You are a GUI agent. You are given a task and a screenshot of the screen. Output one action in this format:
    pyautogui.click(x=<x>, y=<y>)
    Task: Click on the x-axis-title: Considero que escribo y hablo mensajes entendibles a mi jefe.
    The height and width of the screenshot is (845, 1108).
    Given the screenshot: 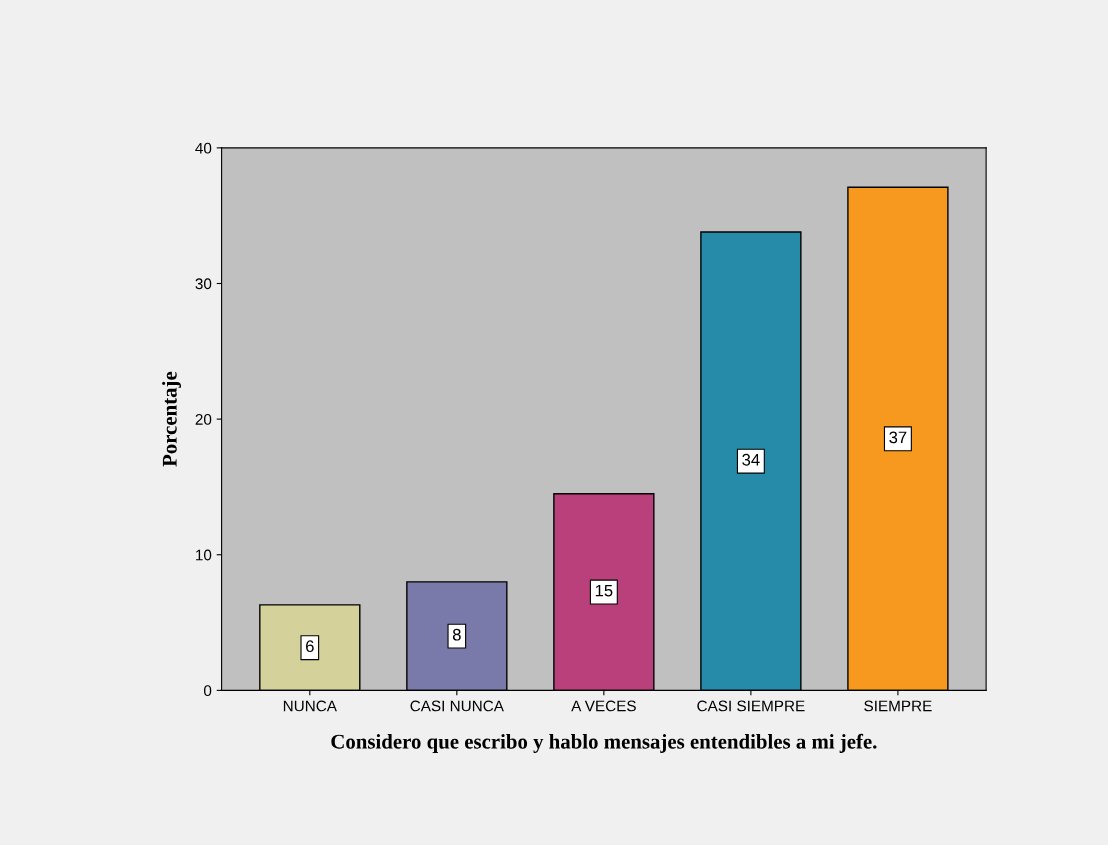 What is the action you would take?
    pyautogui.click(x=604, y=743)
    